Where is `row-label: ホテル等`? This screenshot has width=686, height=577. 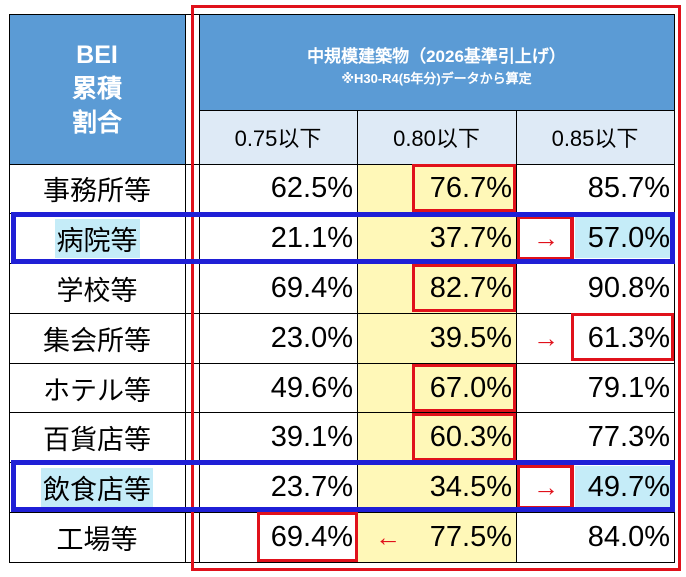 row-label: ホテル等 is located at coordinates (97, 388).